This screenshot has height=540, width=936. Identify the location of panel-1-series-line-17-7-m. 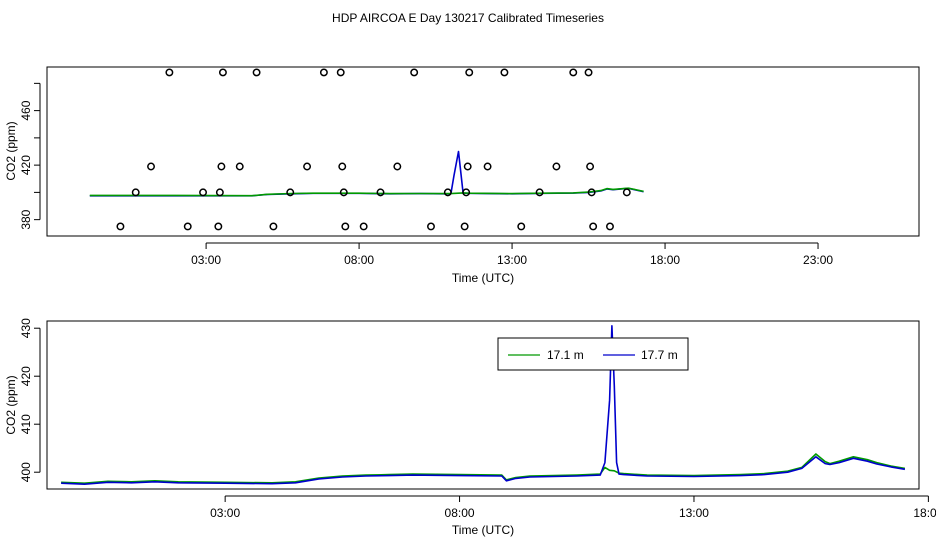
(366, 173).